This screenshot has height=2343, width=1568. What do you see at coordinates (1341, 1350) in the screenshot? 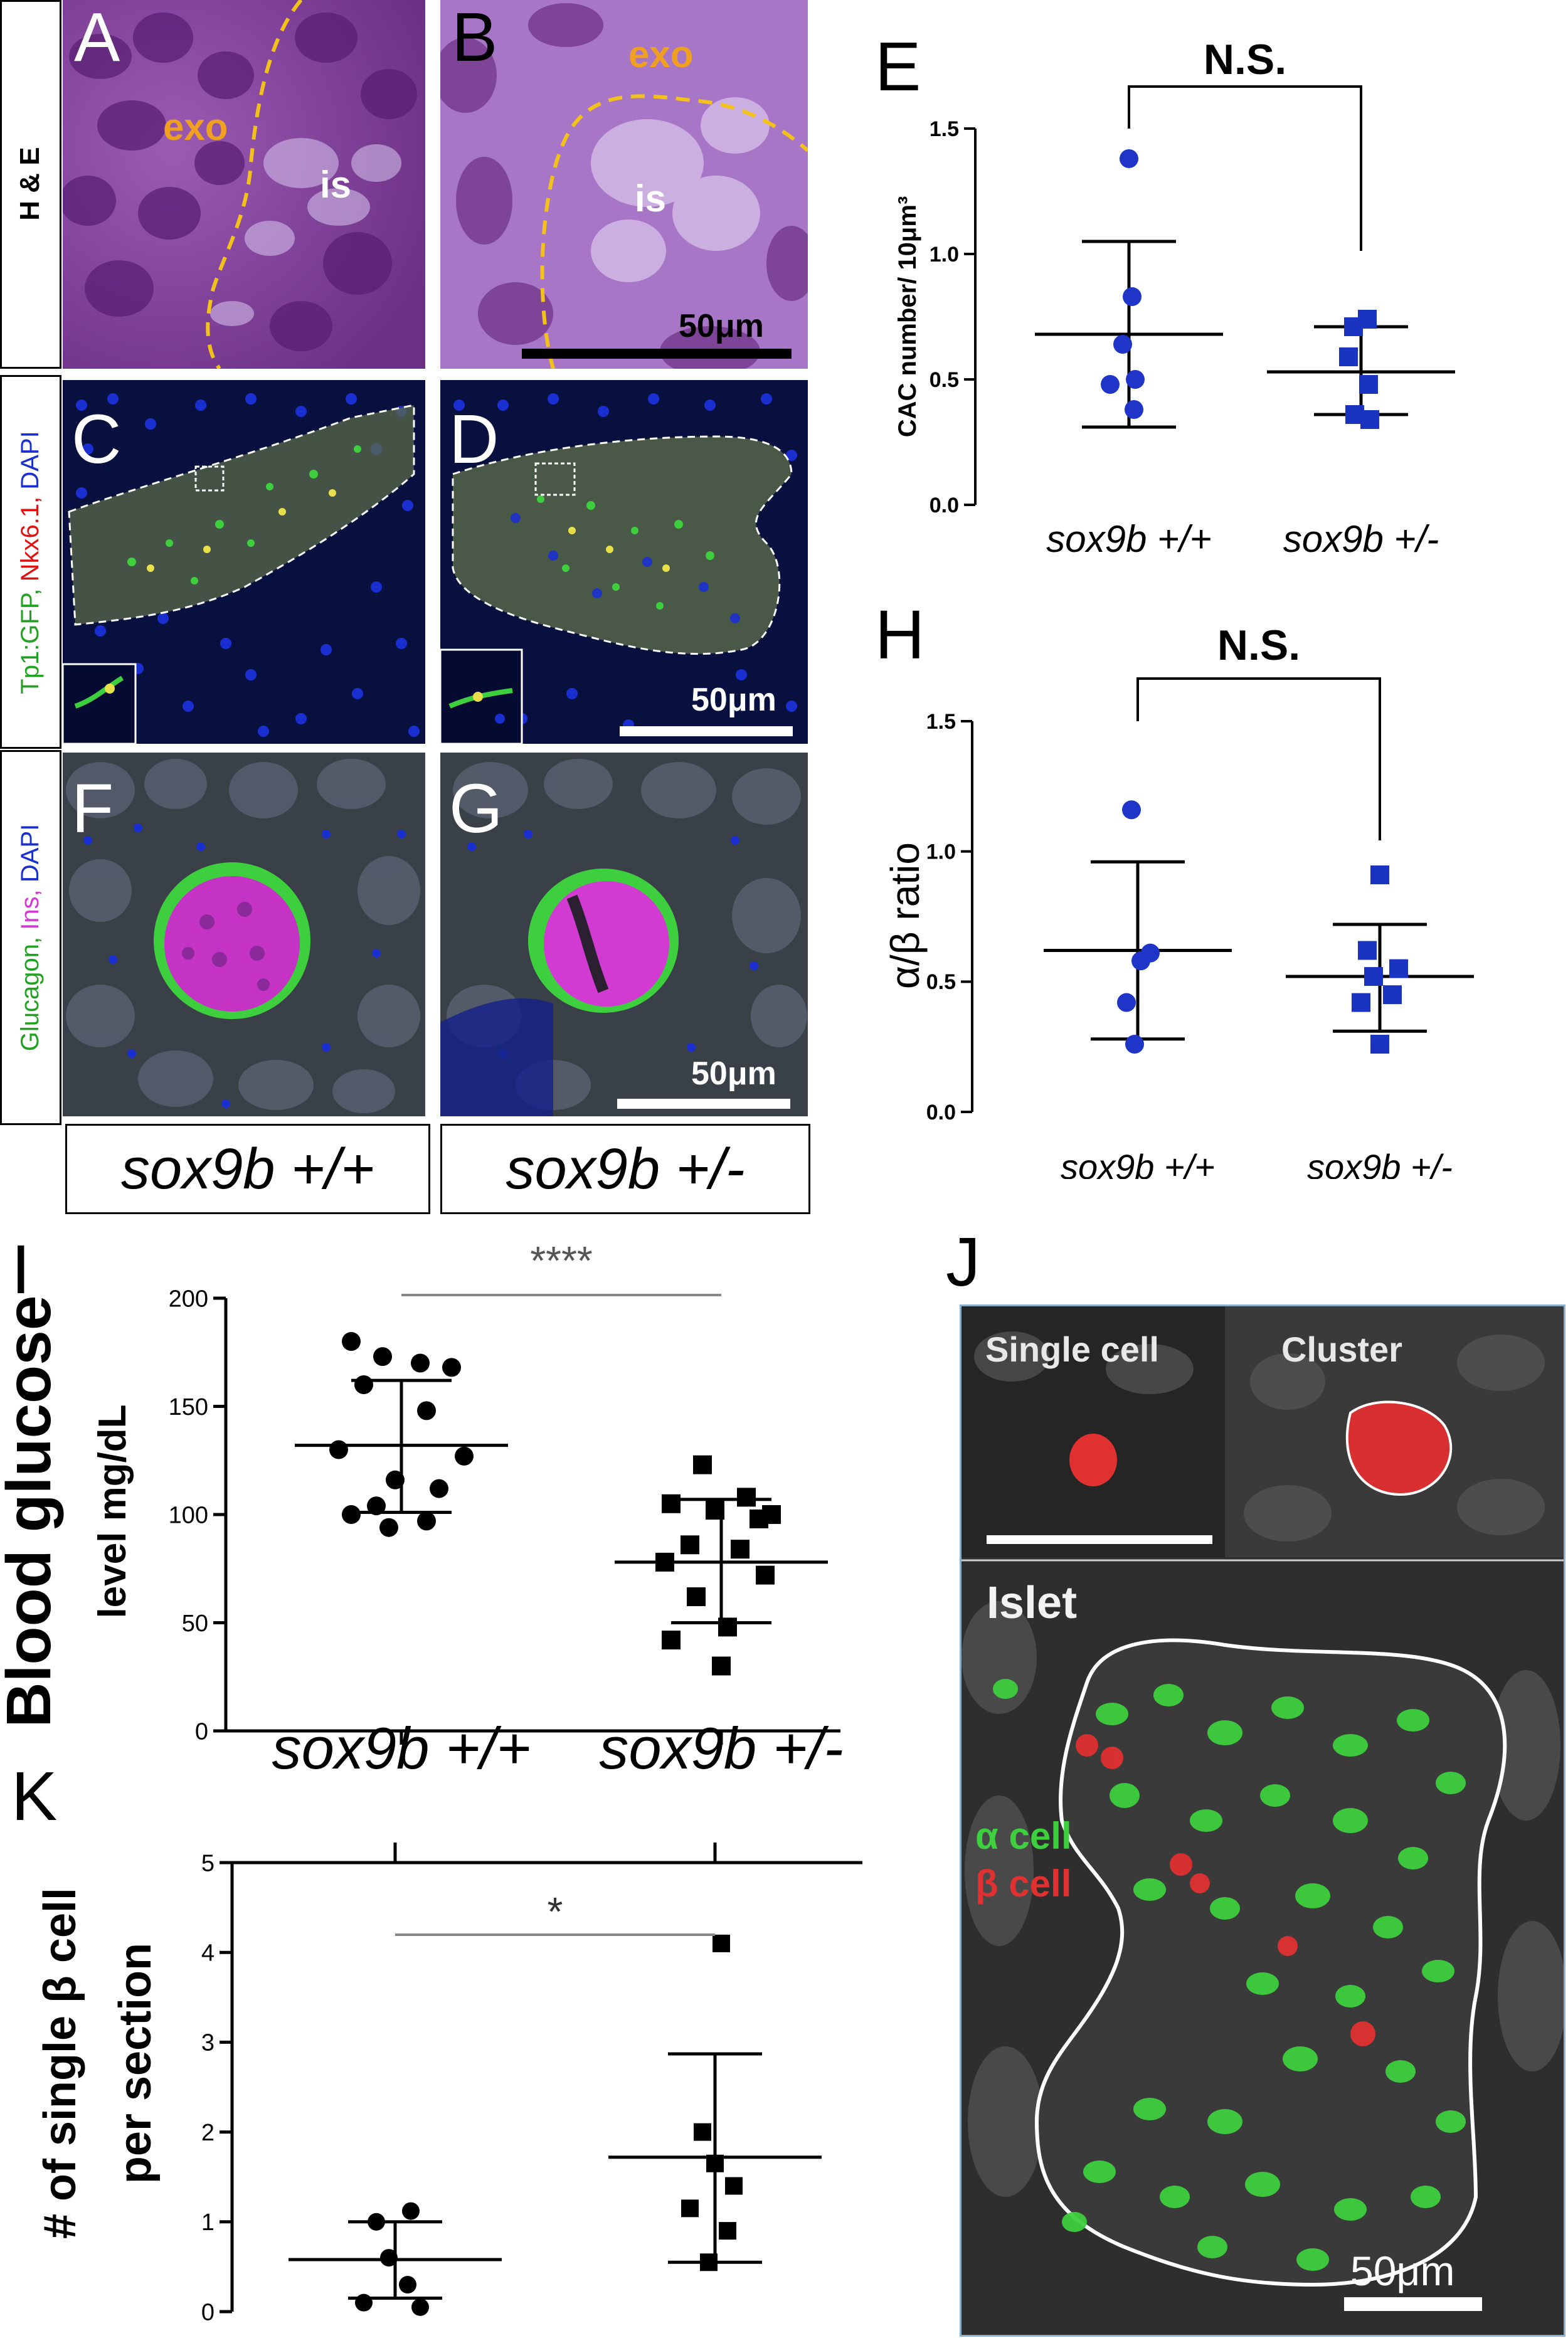
I see `cluster-label: Cluster` at bounding box center [1341, 1350].